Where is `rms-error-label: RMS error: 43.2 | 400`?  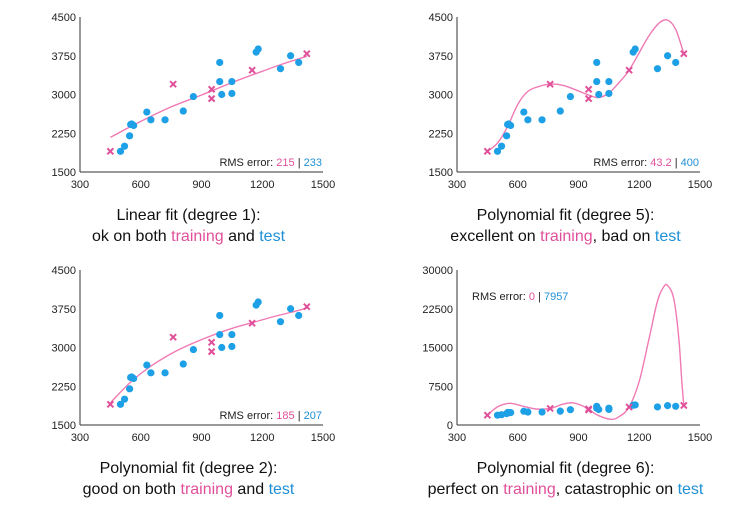
rms-error-label: RMS error: 43.2 | 400 is located at coordinates (646, 163).